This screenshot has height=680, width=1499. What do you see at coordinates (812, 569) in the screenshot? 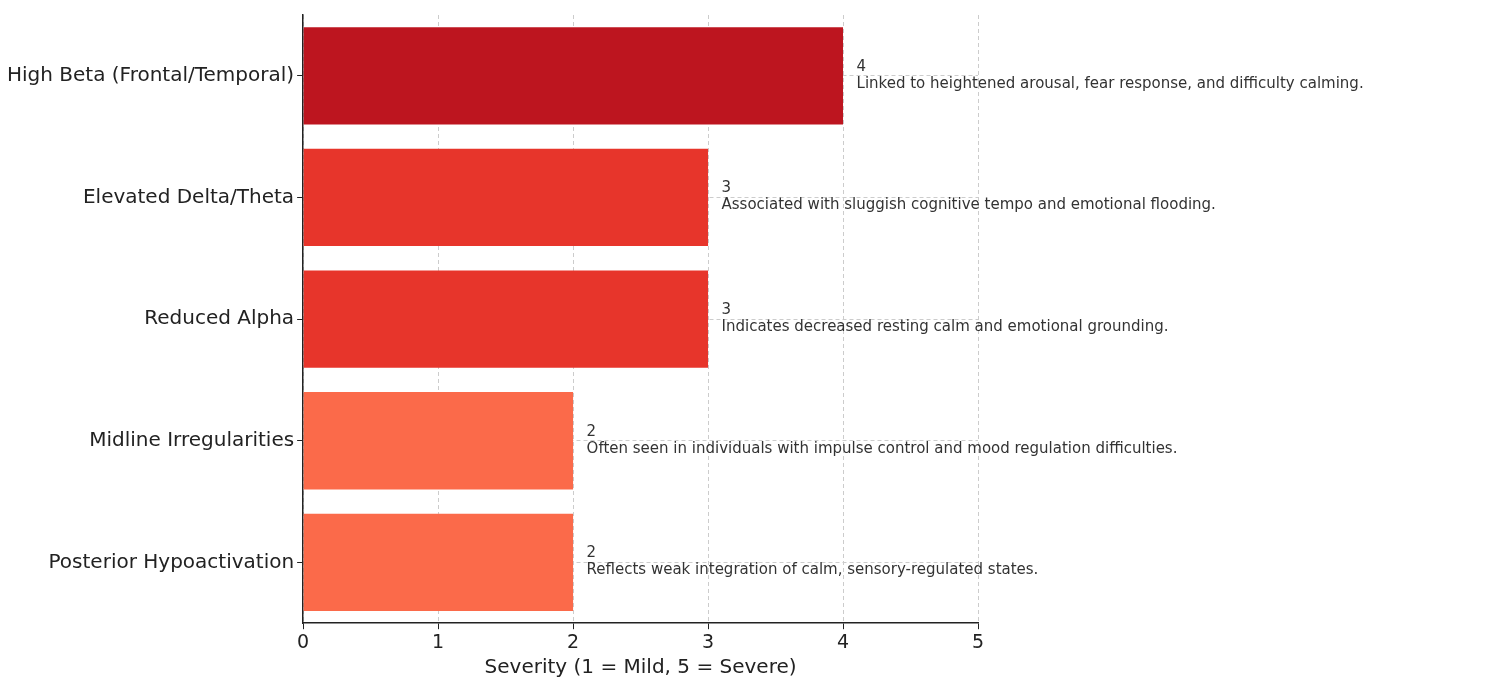
I see `annotation: Reflects weak integration of calm, sensory-regulated states.` at bounding box center [812, 569].